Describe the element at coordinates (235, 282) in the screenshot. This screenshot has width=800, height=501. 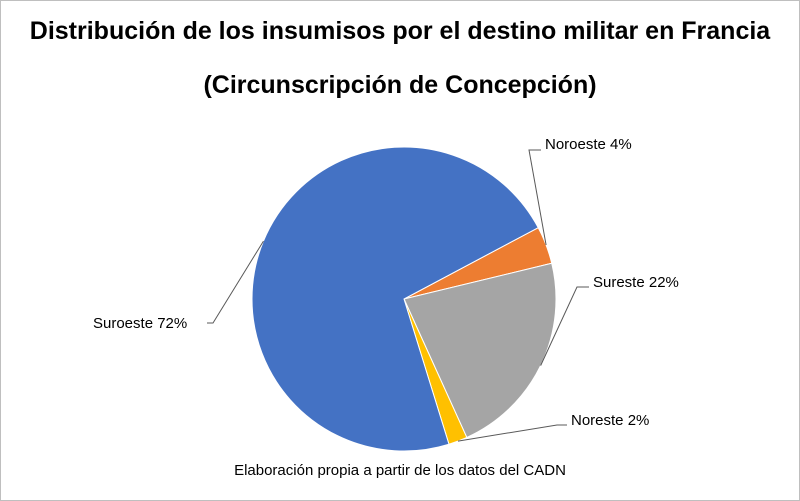
I see `leader-line-suroeste` at that location.